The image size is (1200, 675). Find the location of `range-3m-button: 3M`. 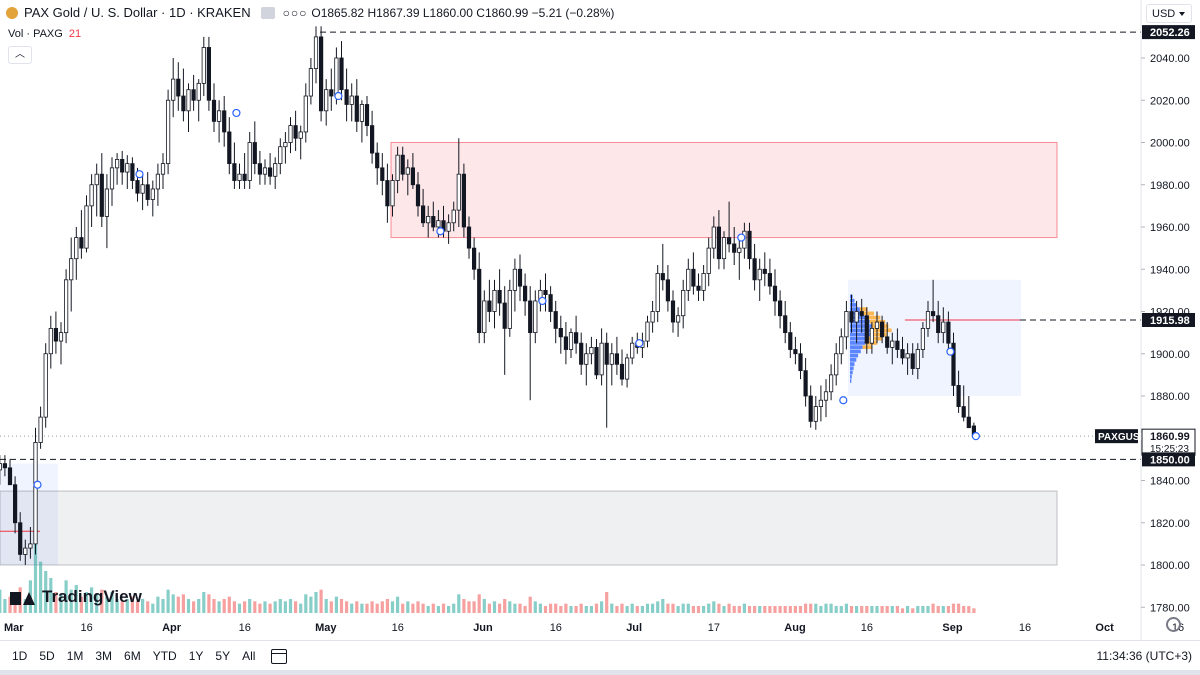

range-3m-button: 3M is located at coordinates (104, 656).